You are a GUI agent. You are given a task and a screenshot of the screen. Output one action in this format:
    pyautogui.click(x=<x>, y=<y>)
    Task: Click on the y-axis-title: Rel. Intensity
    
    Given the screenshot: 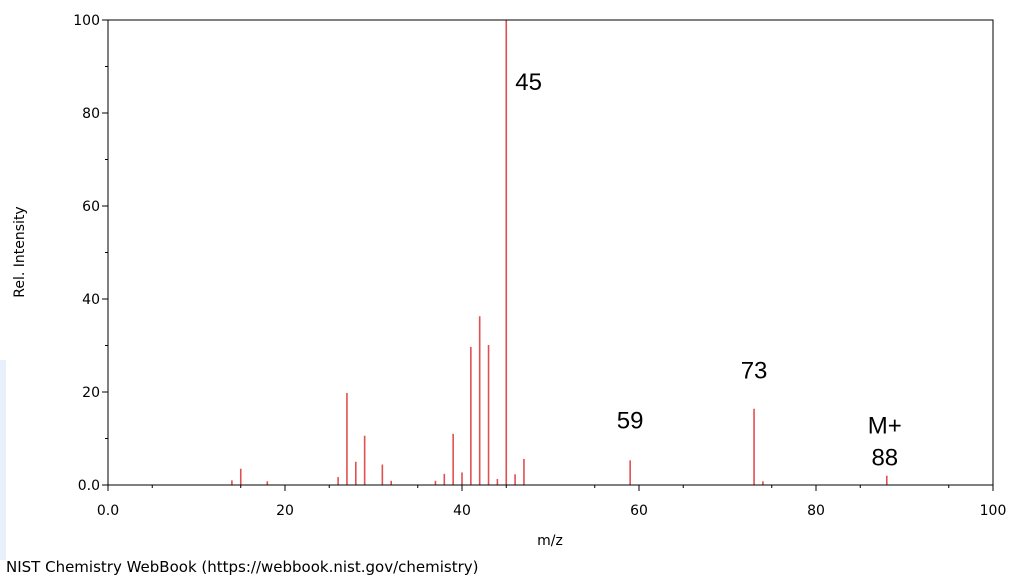 What is the action you would take?
    pyautogui.click(x=20, y=251)
    